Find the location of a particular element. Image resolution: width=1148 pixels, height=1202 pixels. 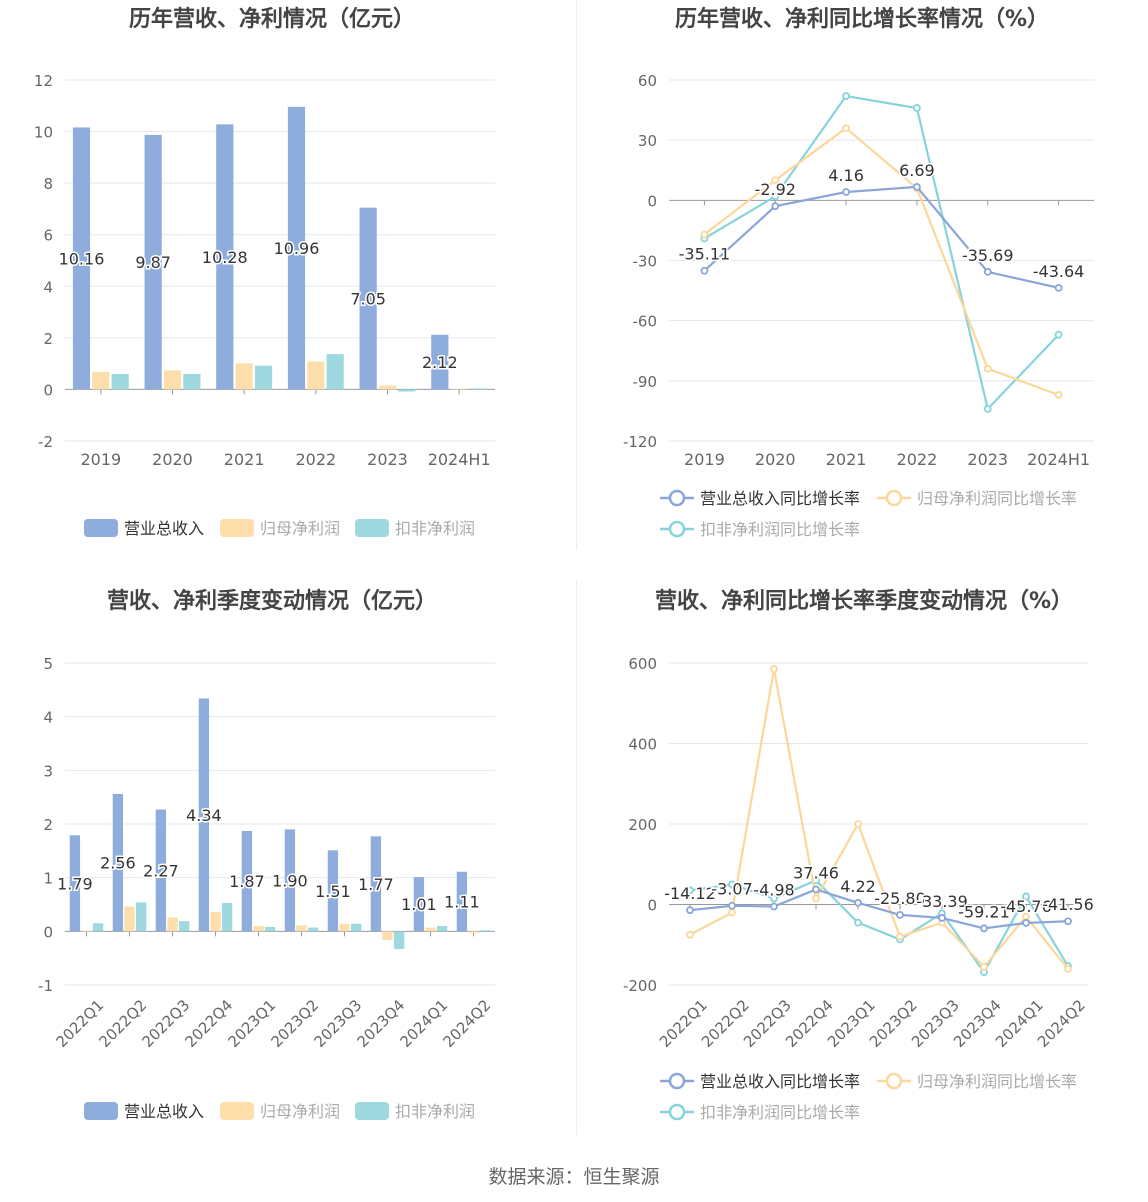

point-2024h1-s1 is located at coordinates (1058, 394).